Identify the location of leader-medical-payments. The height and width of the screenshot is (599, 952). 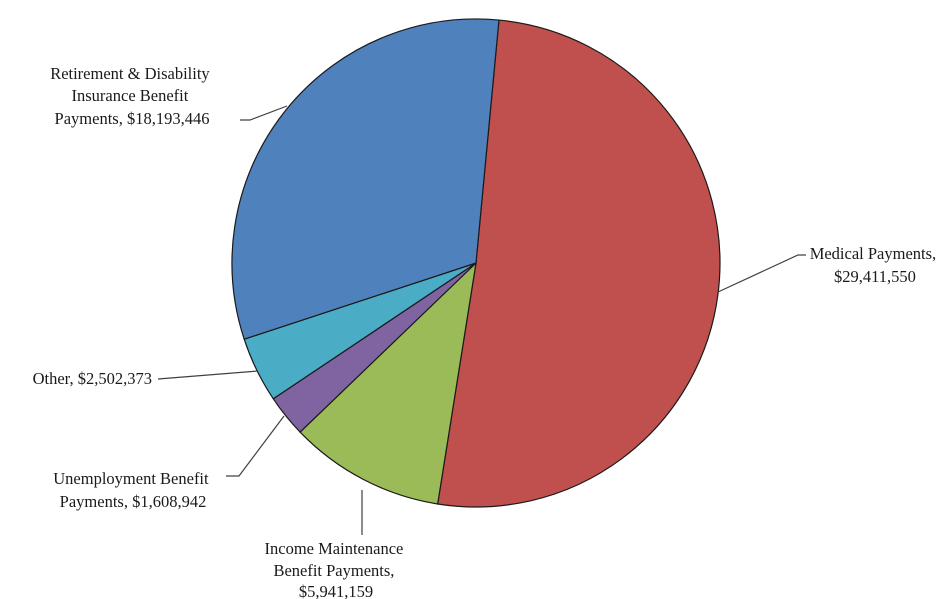
(761, 273).